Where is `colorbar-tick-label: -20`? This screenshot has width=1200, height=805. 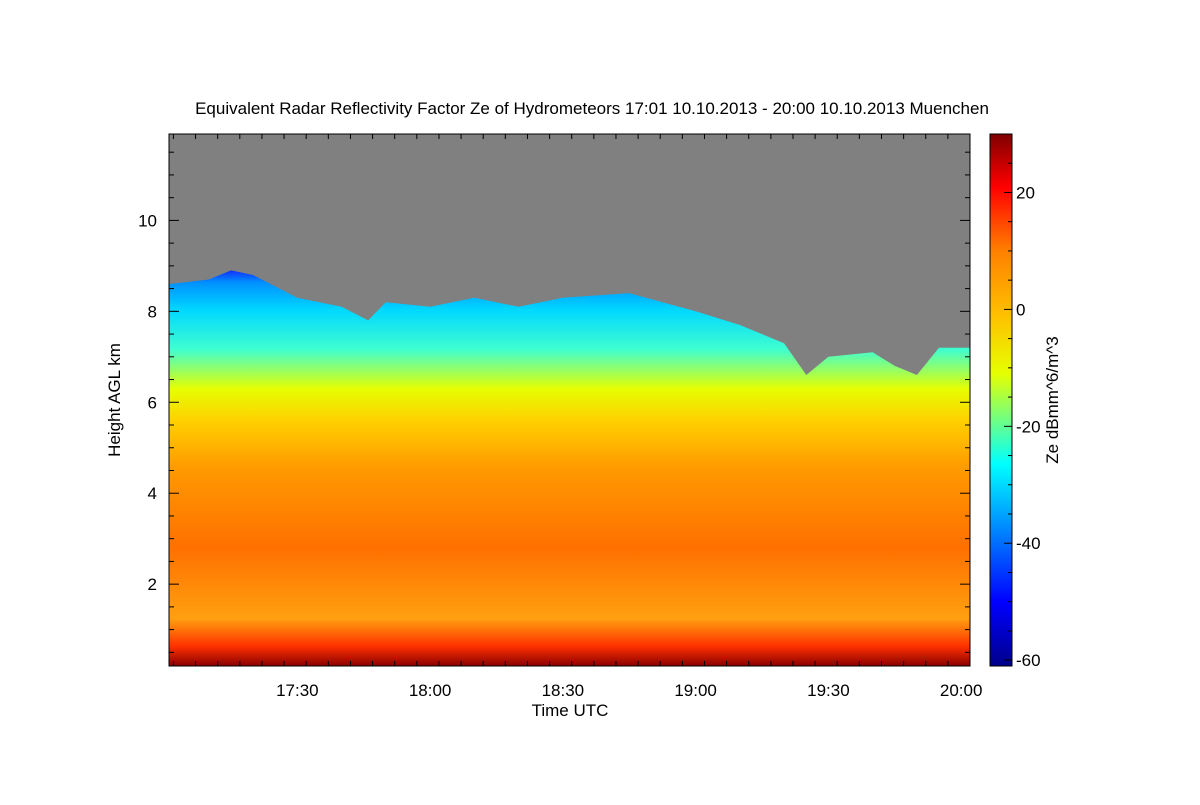
colorbar-tick-label: -20 is located at coordinates (1028, 426).